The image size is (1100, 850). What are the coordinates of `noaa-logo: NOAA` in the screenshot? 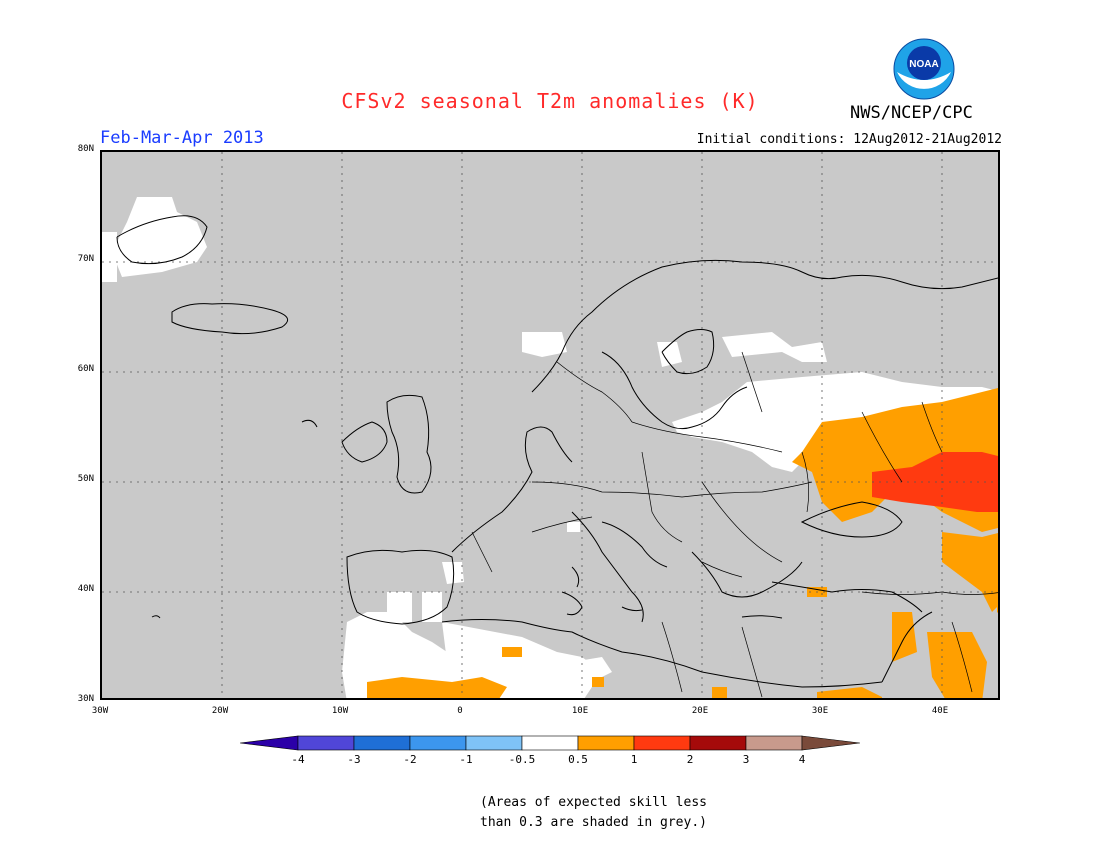 It's located at (924, 69).